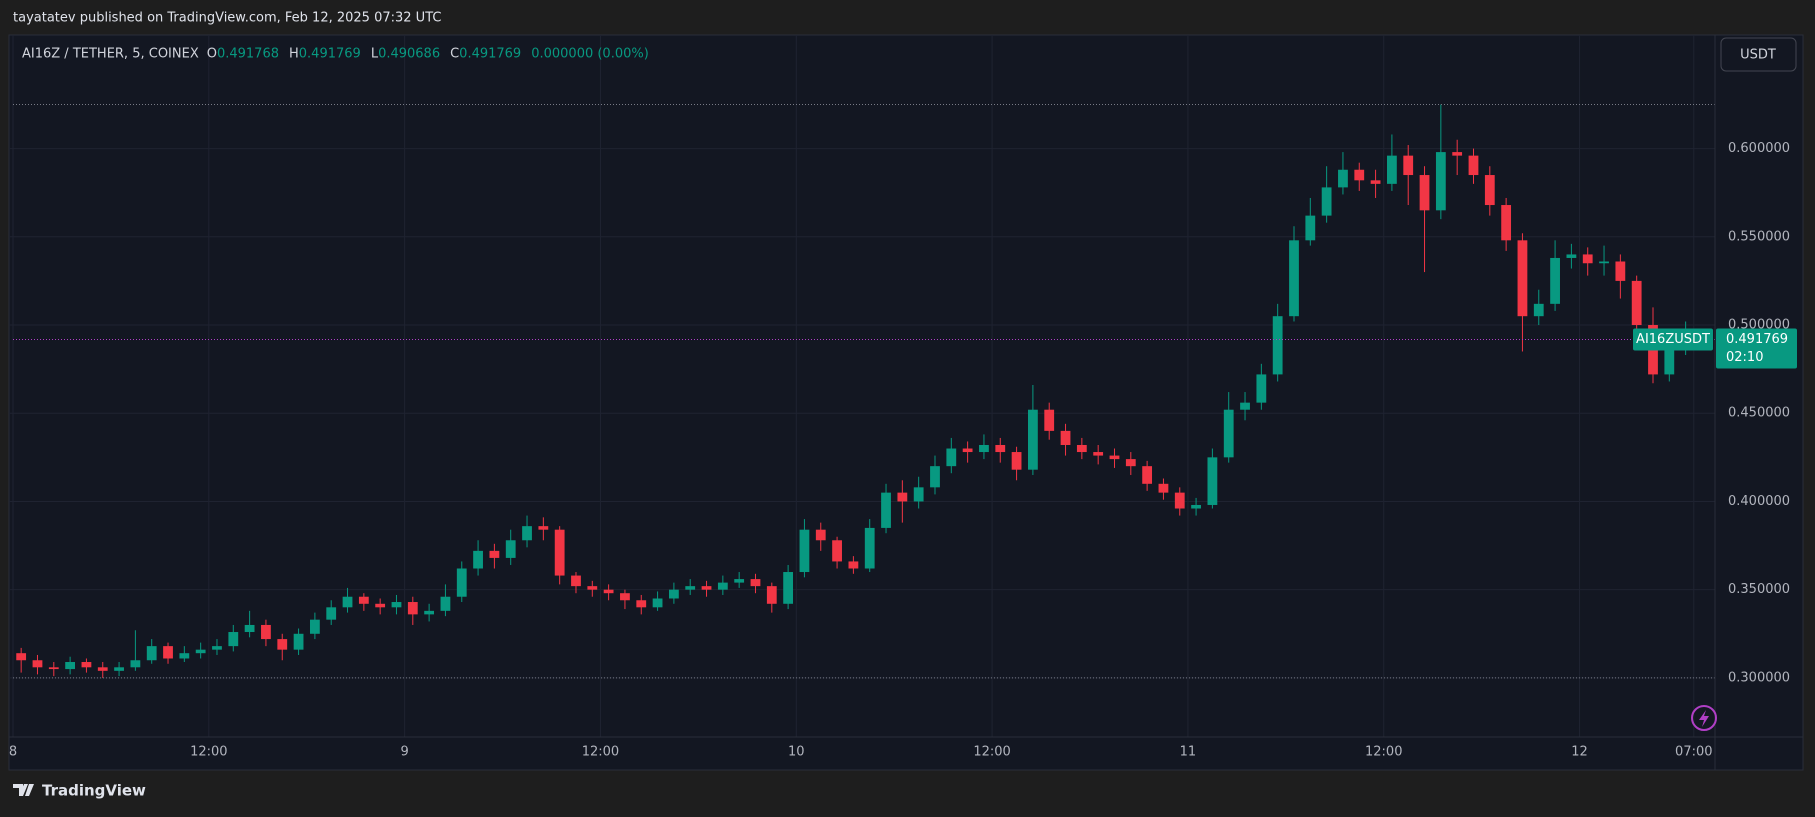 This screenshot has height=817, width=1815. Describe the element at coordinates (1759, 501) in the screenshot. I see `y-tick-label: 0.400000` at that location.